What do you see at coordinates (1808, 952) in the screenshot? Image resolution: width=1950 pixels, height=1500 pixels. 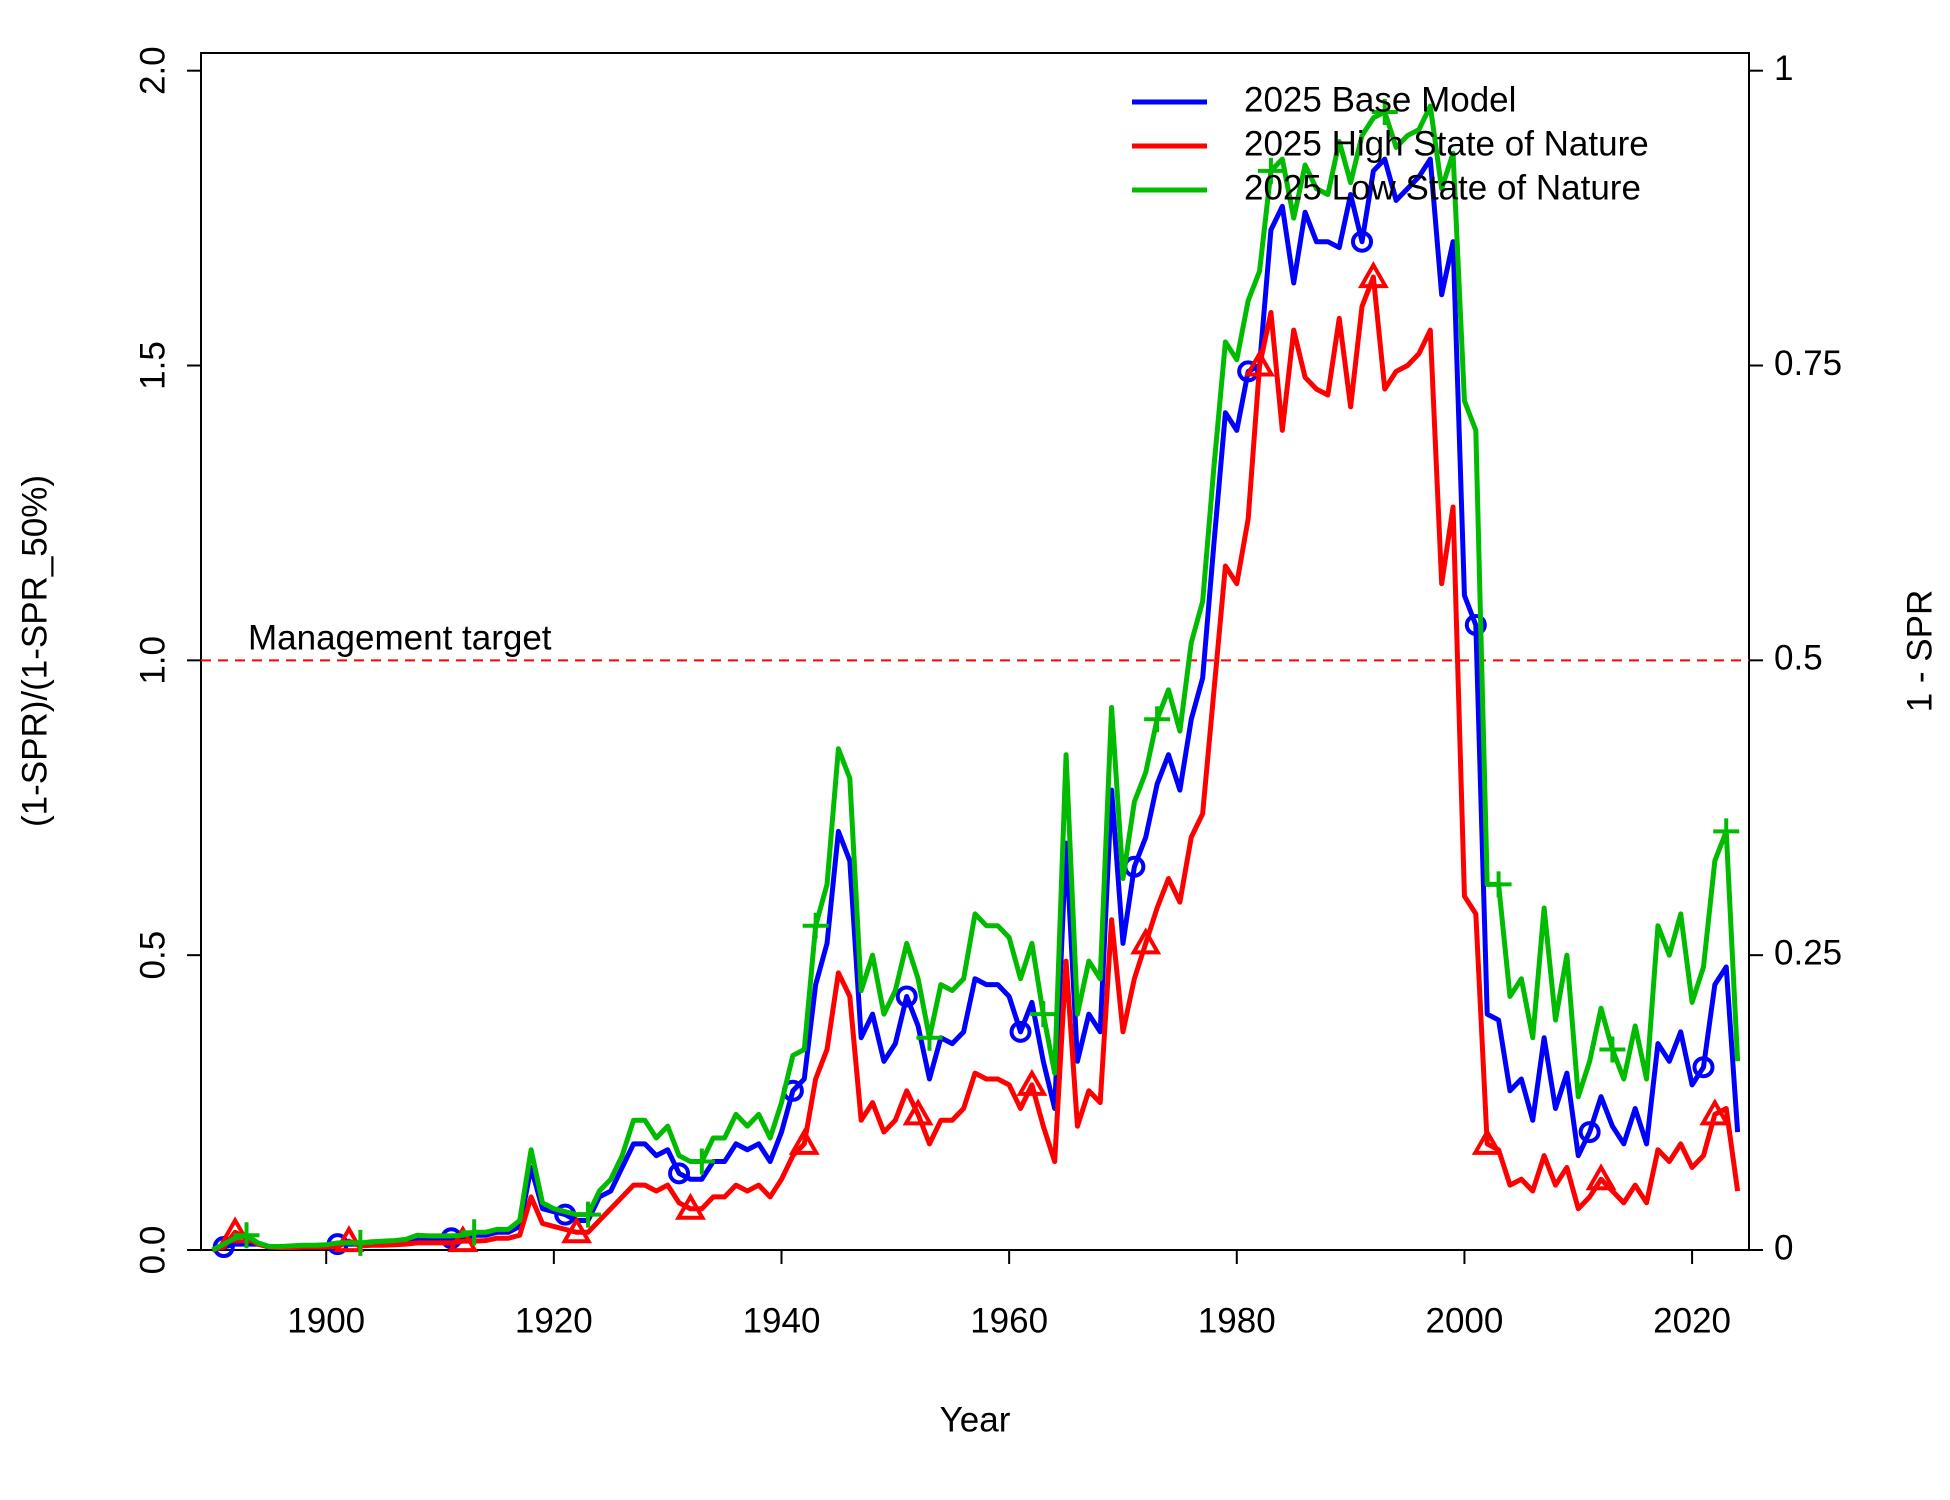 I see `y2-tick-label: 0.25` at bounding box center [1808, 952].